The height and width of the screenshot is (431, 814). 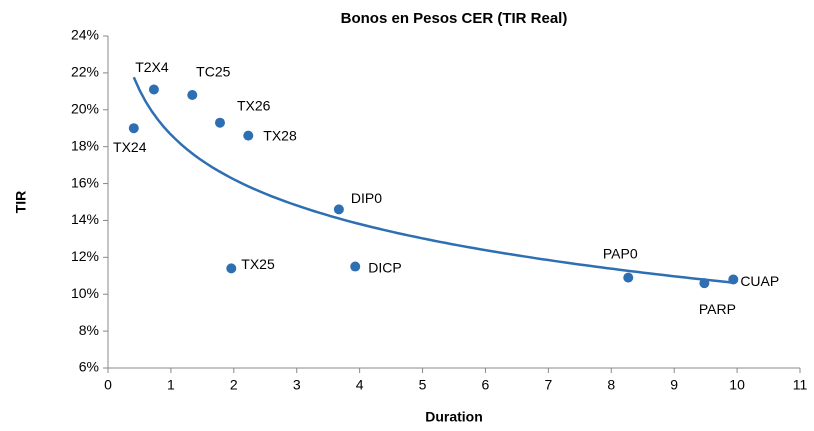 I want to click on point-label: CUAP, so click(x=759, y=281).